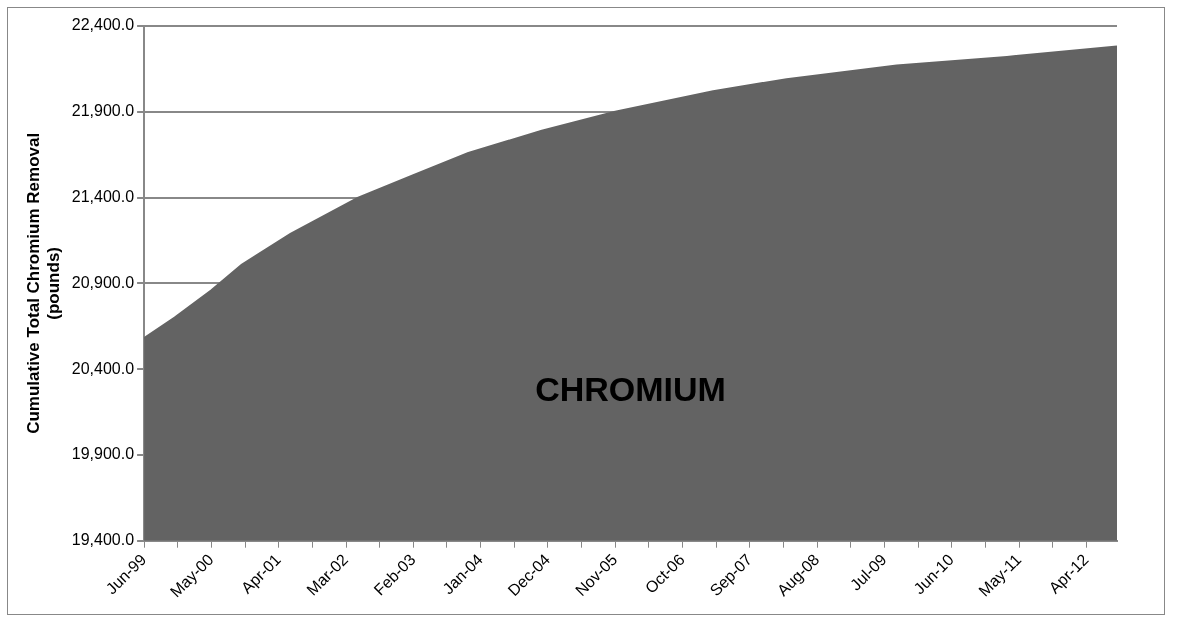  Describe the element at coordinates (103, 196) in the screenshot. I see `y-tick-label: 21,400.0` at that location.